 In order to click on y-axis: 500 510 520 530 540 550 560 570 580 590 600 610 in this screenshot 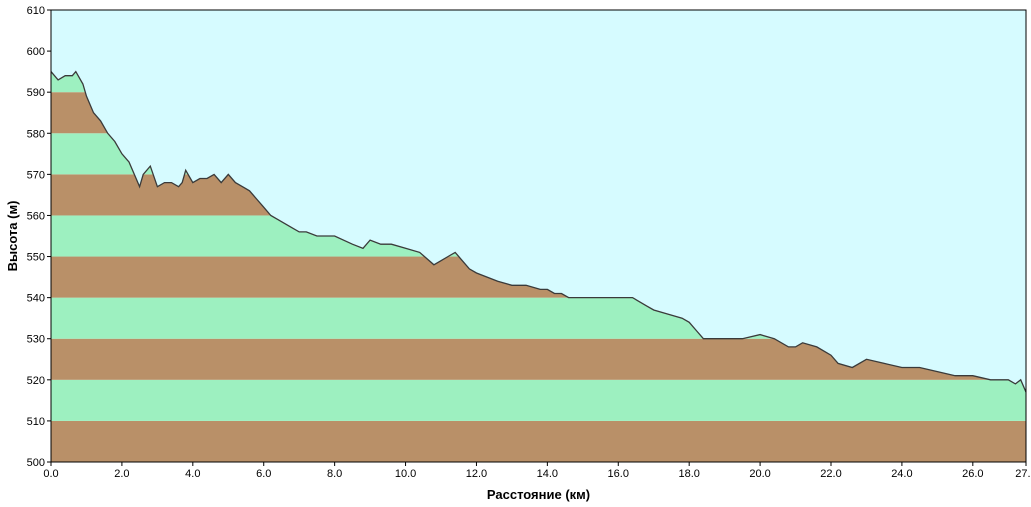, I will do `click(39, 237)`.